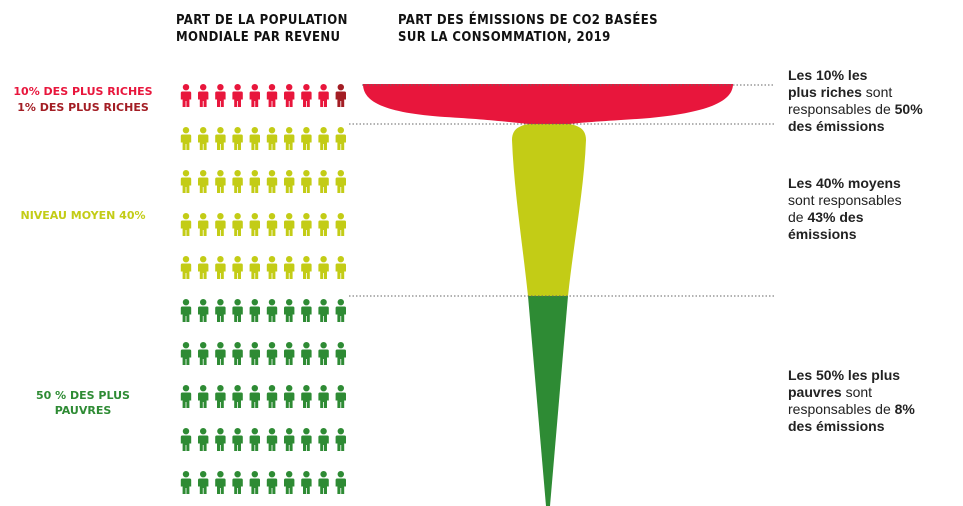  Describe the element at coordinates (825, 92) in the screenshot. I see `note-top-bold: plus riches` at that location.